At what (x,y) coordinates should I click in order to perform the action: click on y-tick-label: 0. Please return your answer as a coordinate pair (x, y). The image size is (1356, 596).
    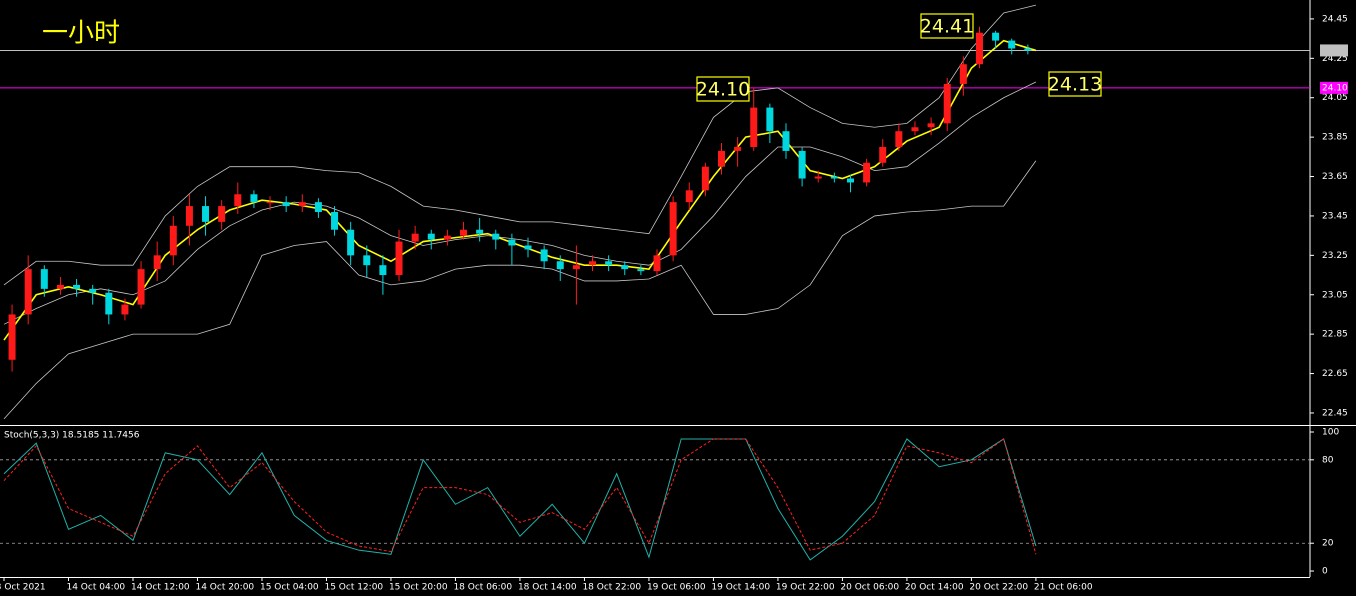
    Looking at the image, I should click on (1325, 572).